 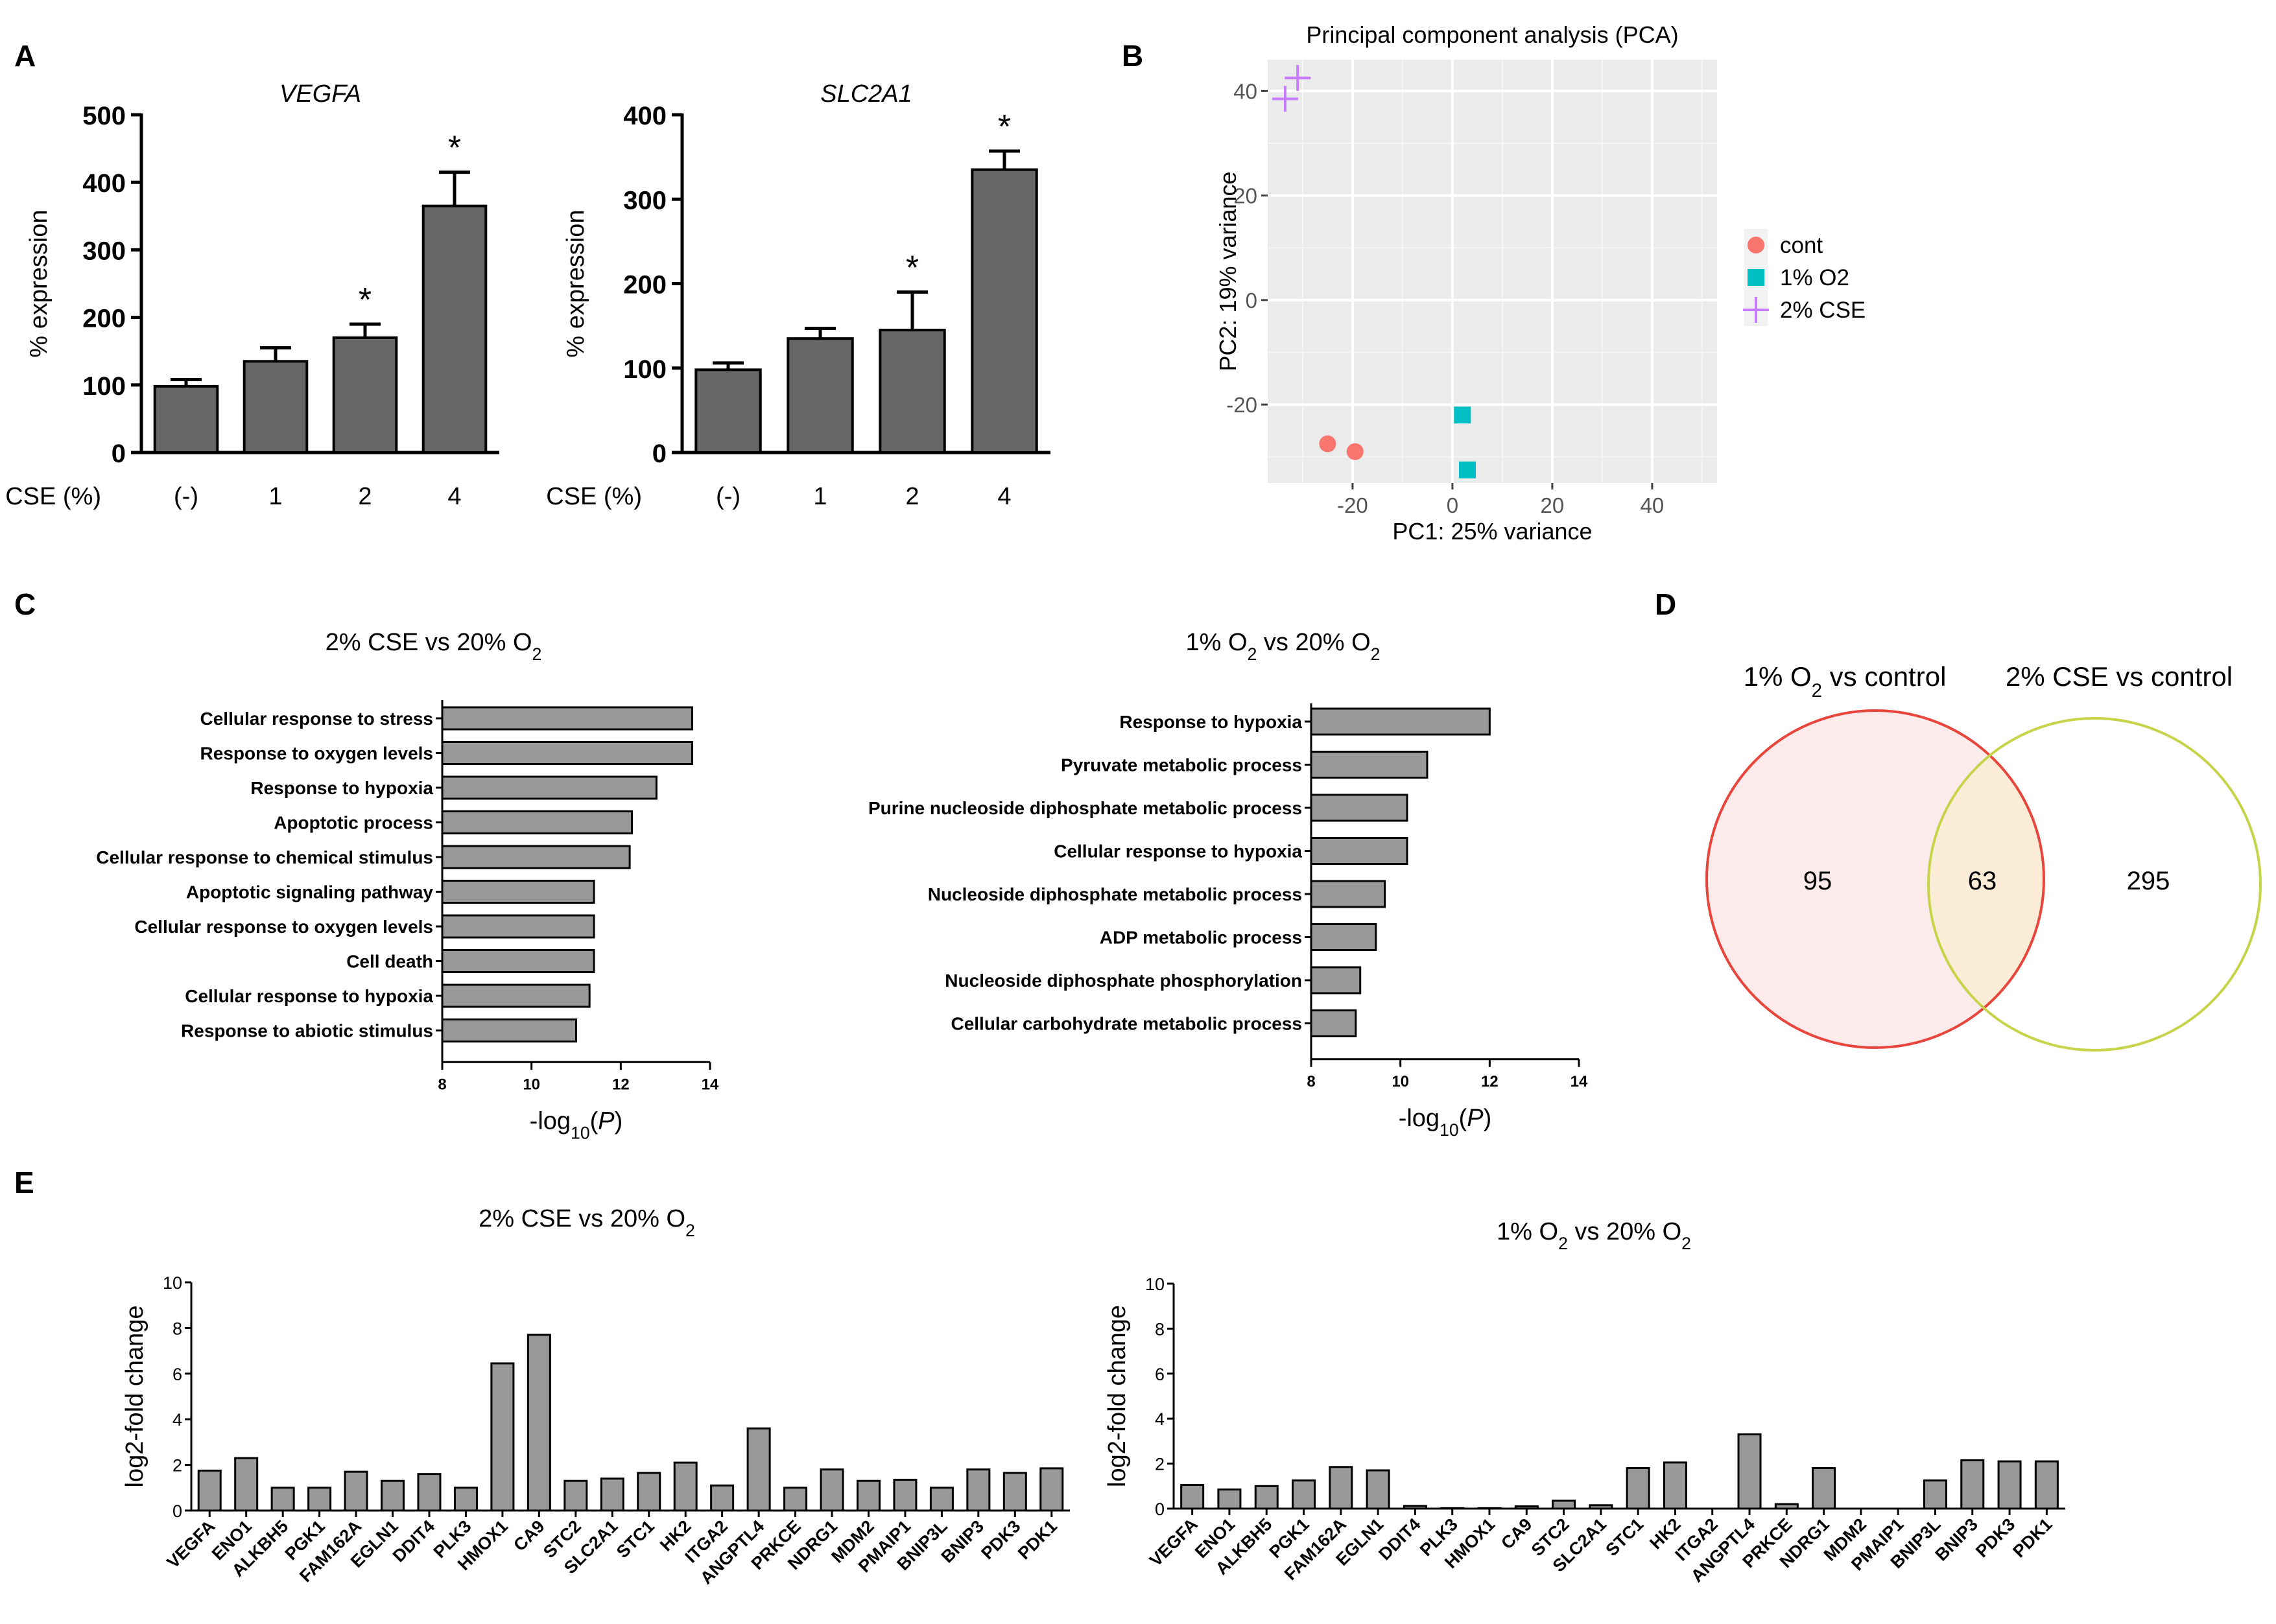 I want to click on x-tick-label: 10, so click(x=531, y=1085).